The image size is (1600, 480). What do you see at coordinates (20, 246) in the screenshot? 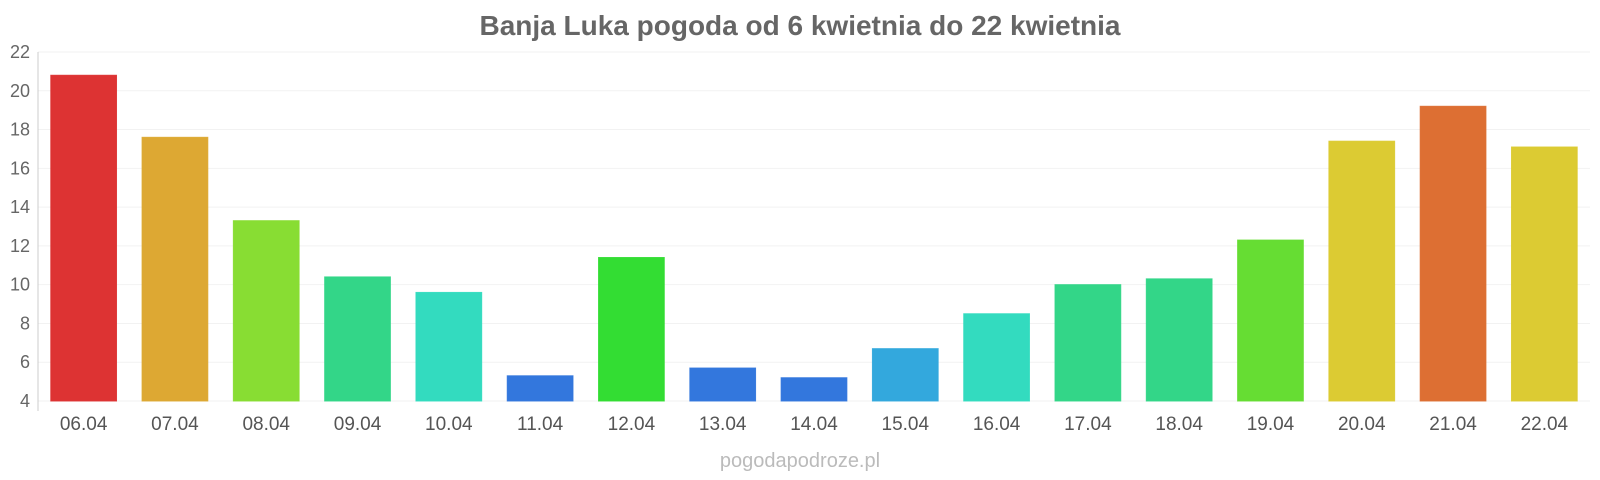
I see `y-tick-label: 12` at bounding box center [20, 246].